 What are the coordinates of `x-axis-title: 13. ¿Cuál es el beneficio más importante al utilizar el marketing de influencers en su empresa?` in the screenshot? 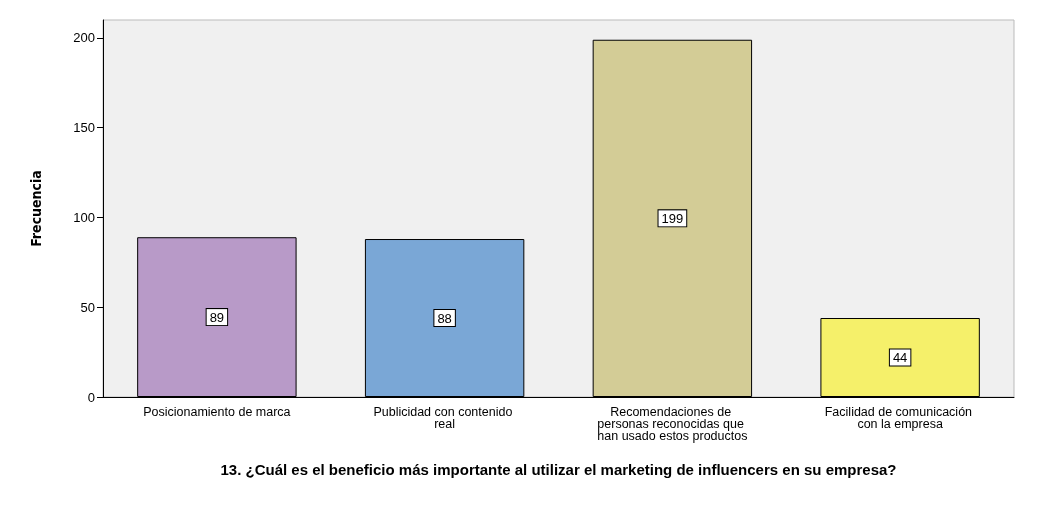 It's located at (558, 469).